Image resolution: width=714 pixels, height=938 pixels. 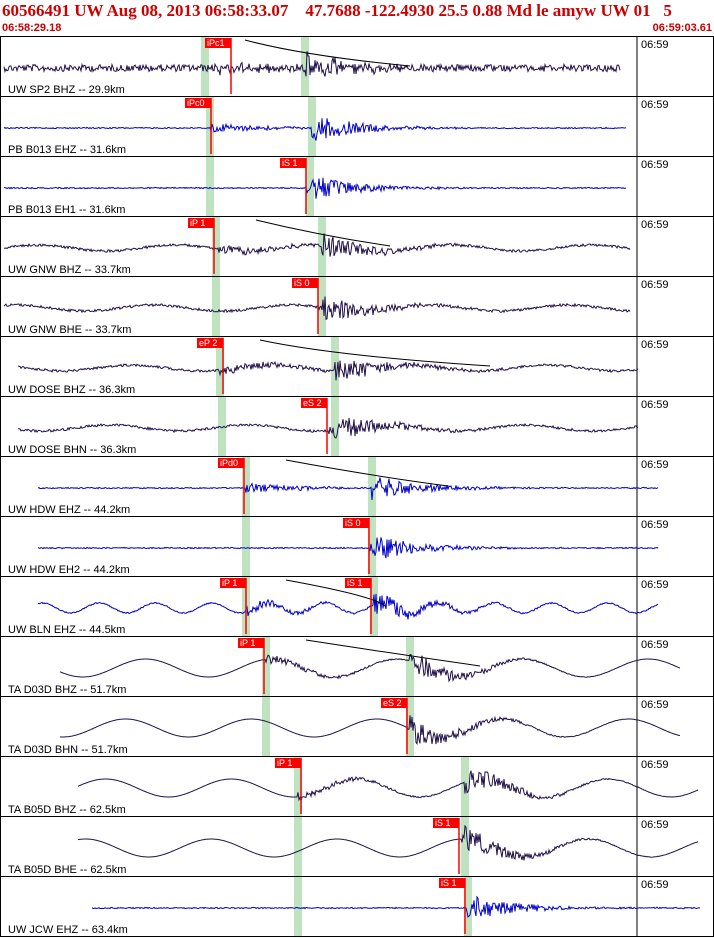 What do you see at coordinates (66, 630) in the screenshot?
I see `channel-label: UW BLN EHZ -- 44.5km` at bounding box center [66, 630].